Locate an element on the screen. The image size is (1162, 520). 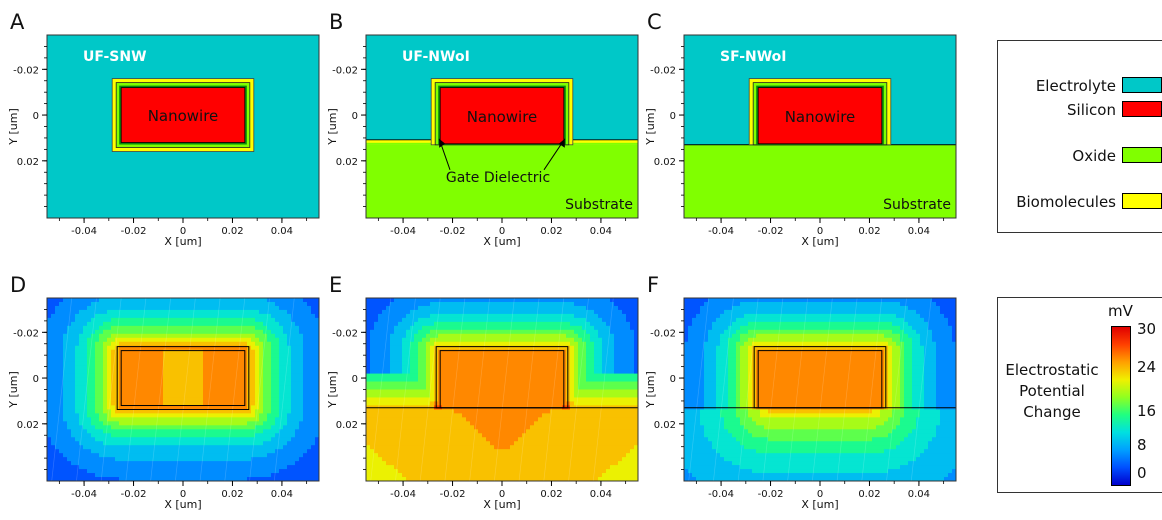
x-tick-label: 0 is located at coordinates (820, 231).